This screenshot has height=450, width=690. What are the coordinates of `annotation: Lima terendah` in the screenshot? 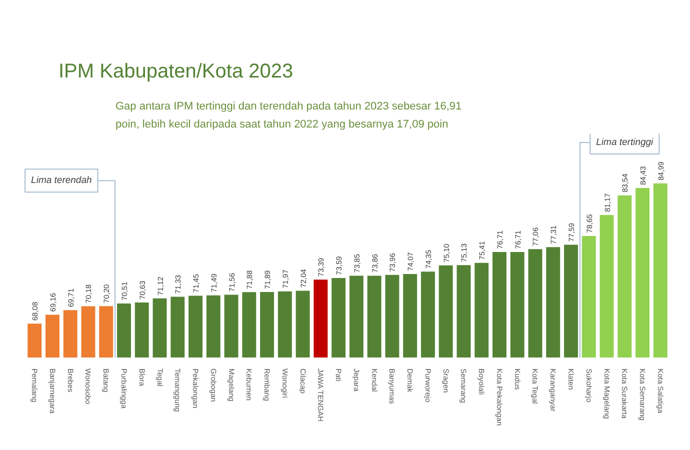 It's located at (61, 180).